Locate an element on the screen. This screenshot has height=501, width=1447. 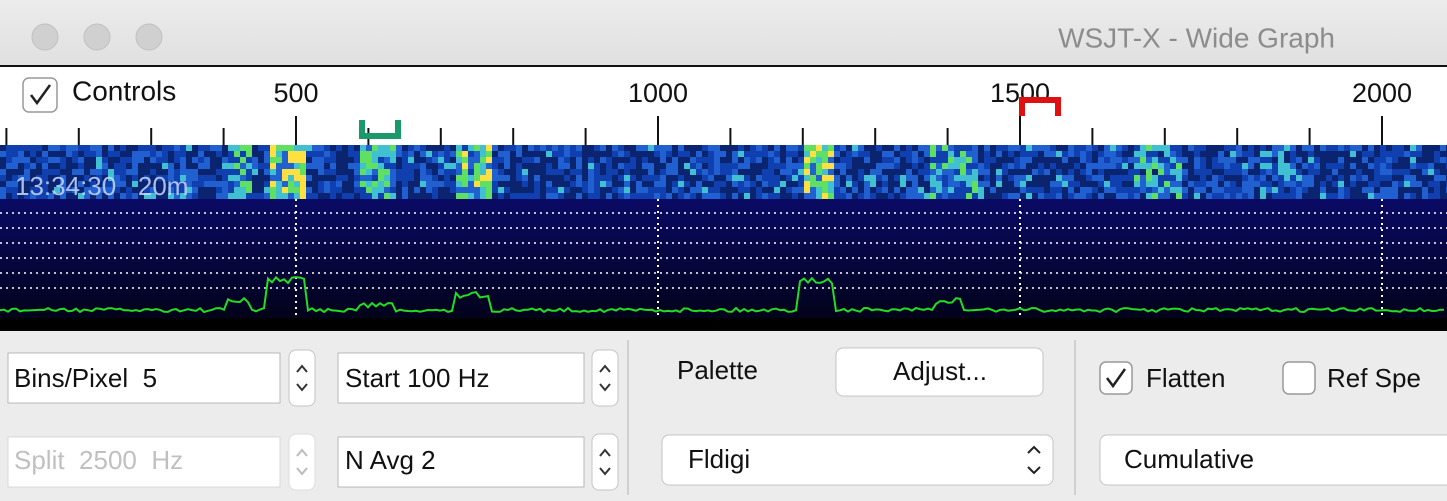
split-field is located at coordinates (144, 462).